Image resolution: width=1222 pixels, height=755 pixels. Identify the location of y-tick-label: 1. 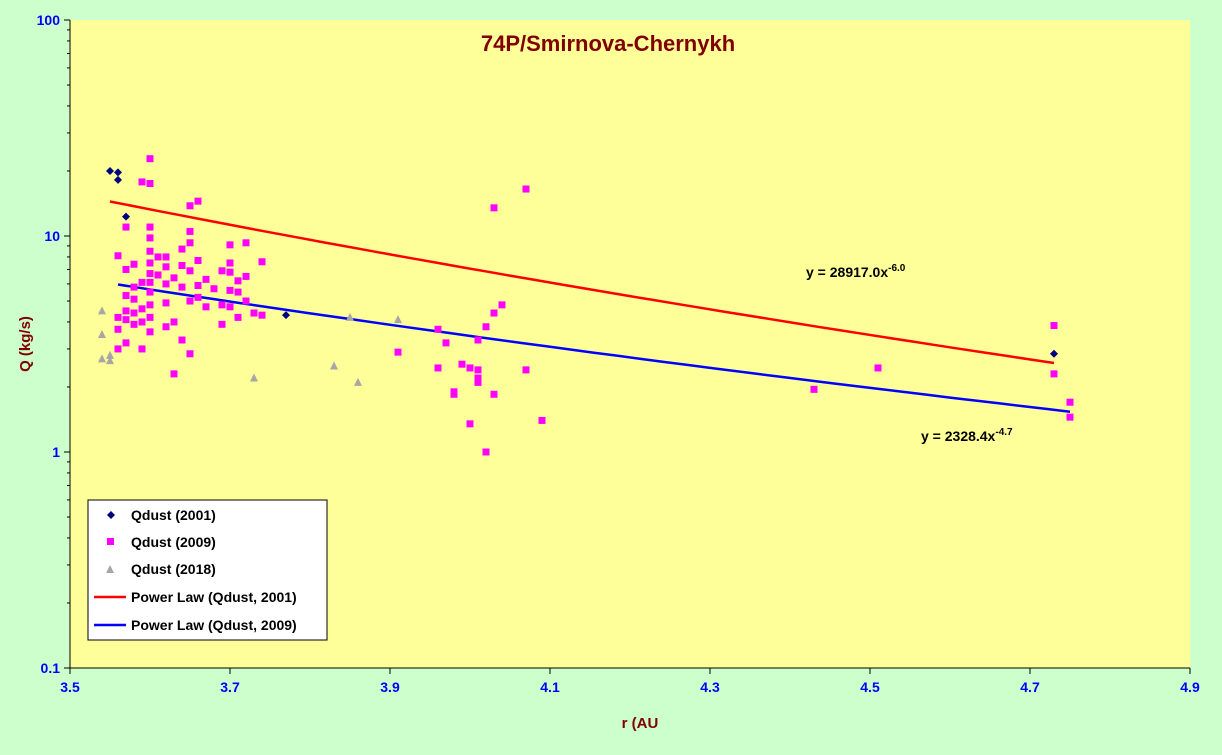
(56, 452).